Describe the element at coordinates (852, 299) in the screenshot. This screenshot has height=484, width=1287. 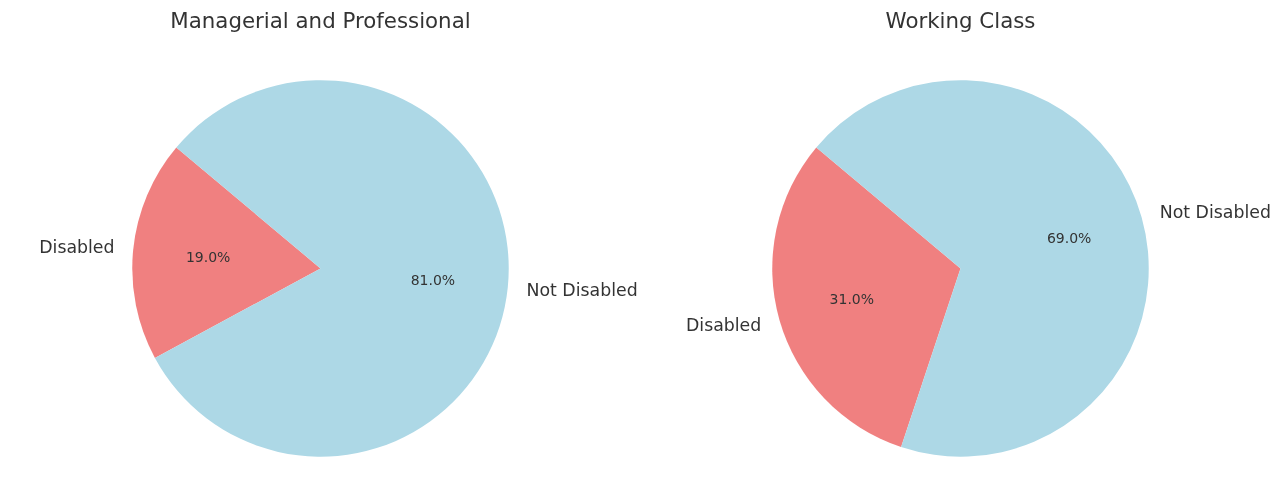
I see `data-label: 31.0%` at that location.